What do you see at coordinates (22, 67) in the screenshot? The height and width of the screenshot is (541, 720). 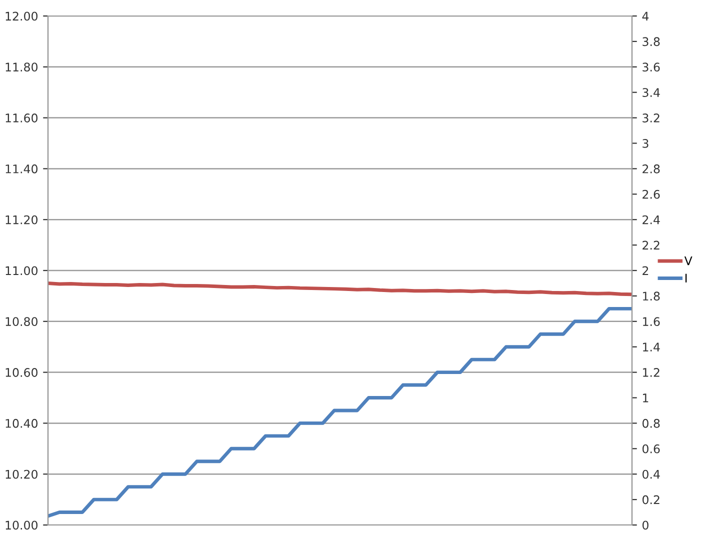 I see `y-tick-label: 11.80` at bounding box center [22, 67].